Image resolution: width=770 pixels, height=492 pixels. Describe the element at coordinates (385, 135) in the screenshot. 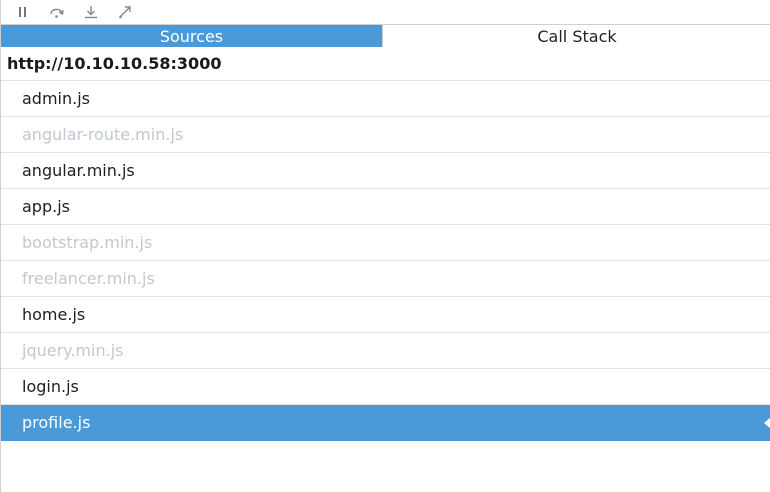

I see `source-file-item: angular-route.min.js` at that location.